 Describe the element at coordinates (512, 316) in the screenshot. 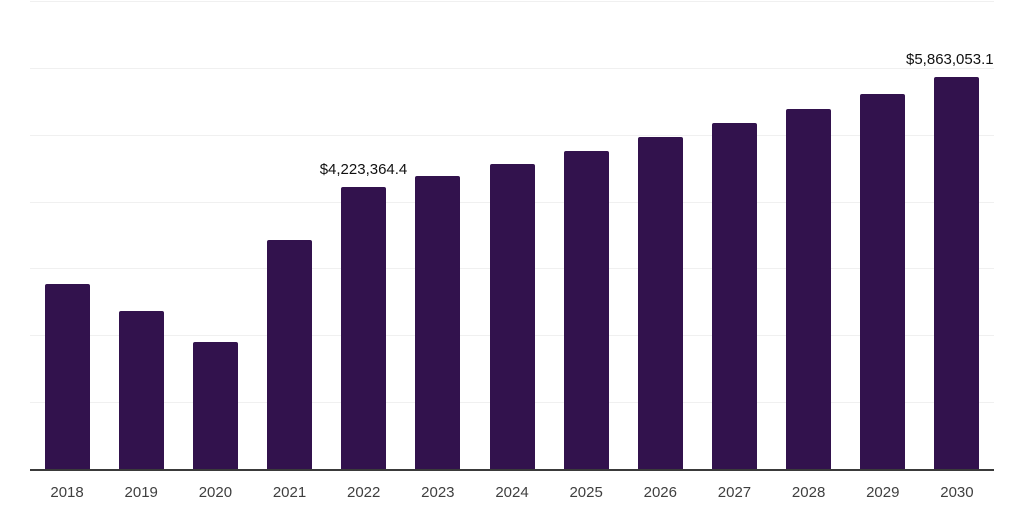

I see `bar-2024` at that location.